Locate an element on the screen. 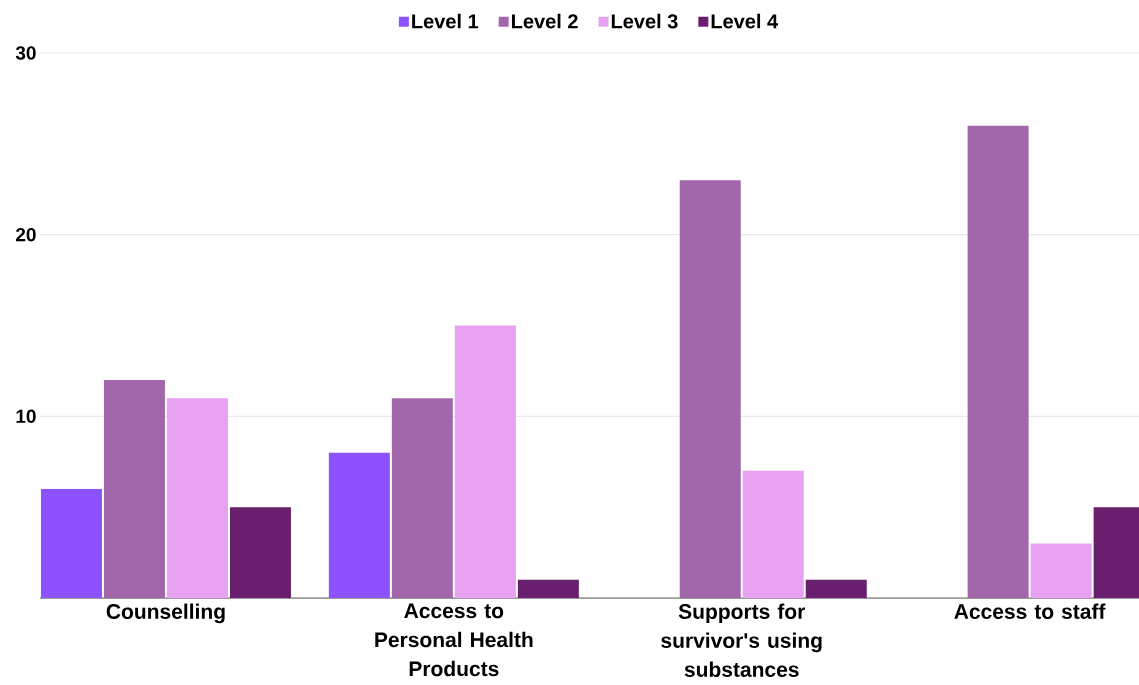 This screenshot has width=1139, height=685. legend-label: Level 1 is located at coordinates (445, 21).